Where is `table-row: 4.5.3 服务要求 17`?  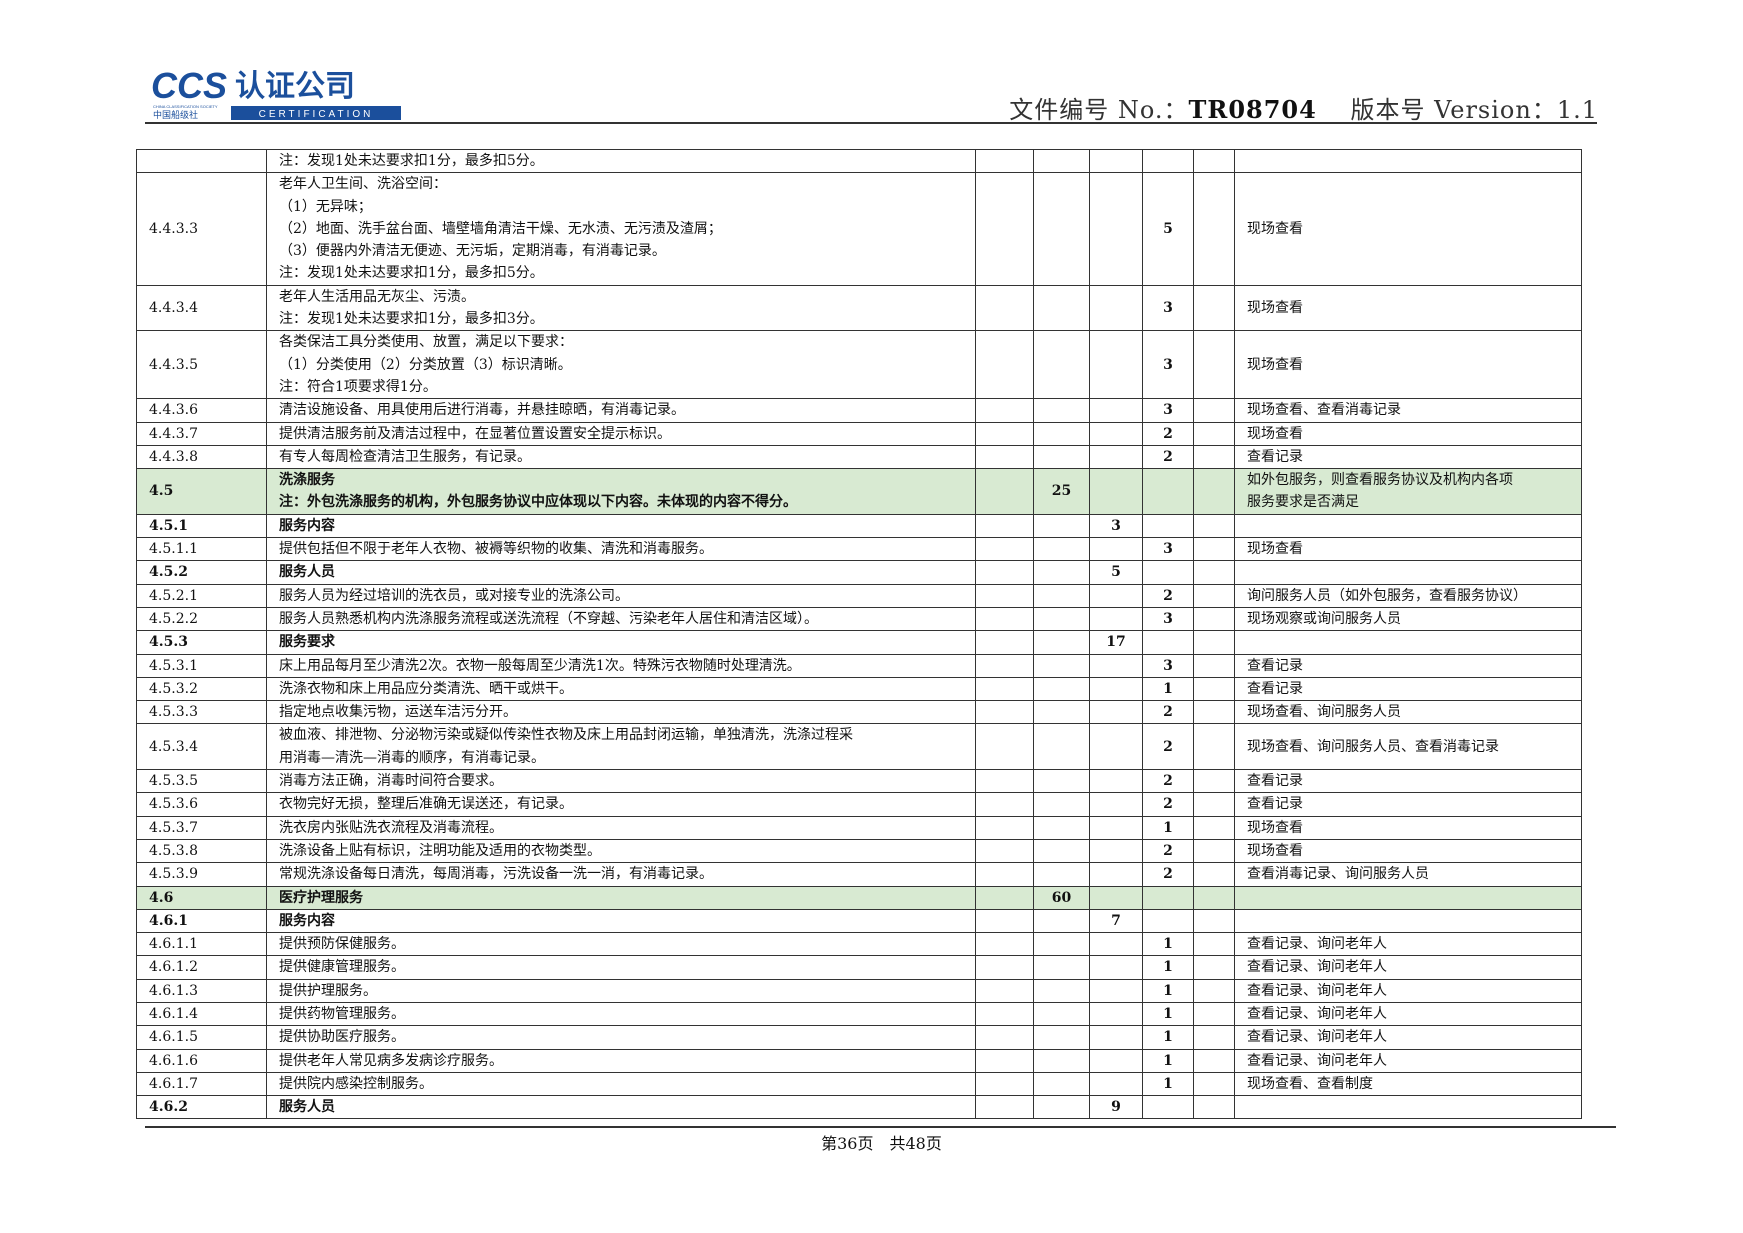
table-row: 4.5.3 服务要求 17 is located at coordinates (859, 642).